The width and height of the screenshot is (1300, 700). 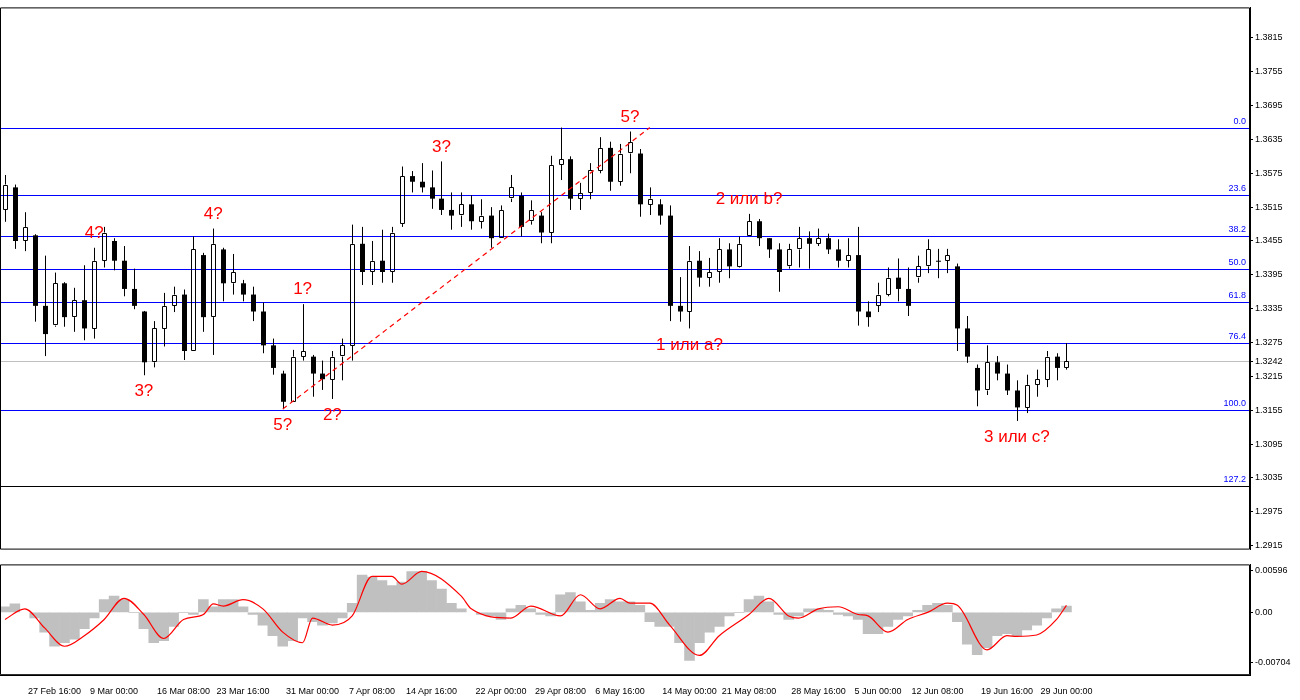 What do you see at coordinates (1066, 691) in the screenshot?
I see `x-tick-label: 29 Jun 00:00` at bounding box center [1066, 691].